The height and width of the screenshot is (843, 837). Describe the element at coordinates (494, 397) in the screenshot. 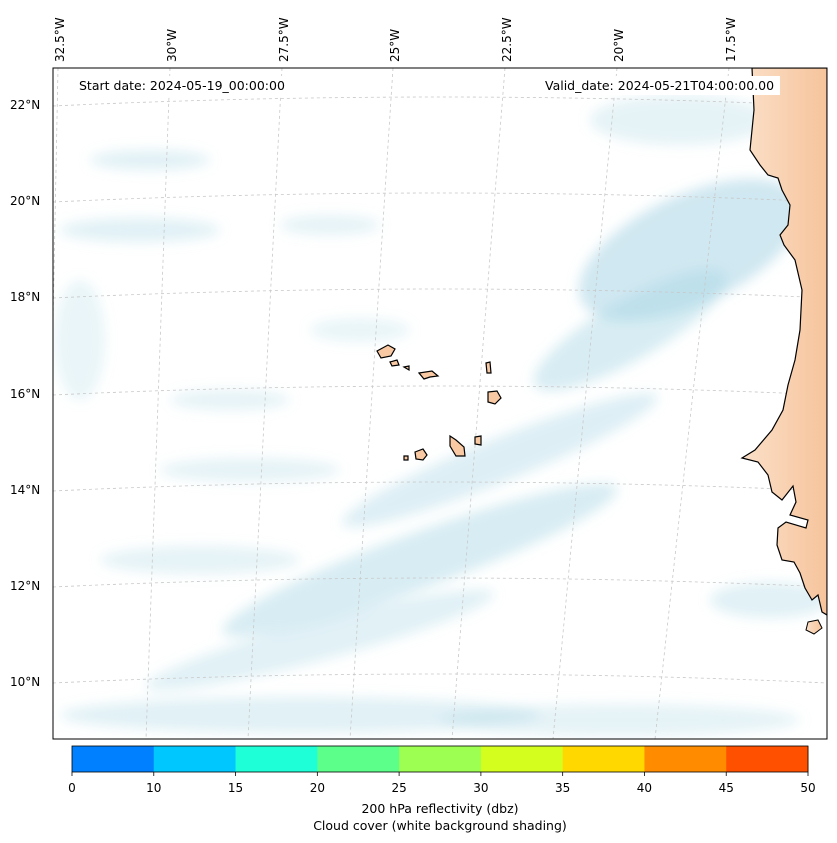

I see `island-boa-vista` at that location.